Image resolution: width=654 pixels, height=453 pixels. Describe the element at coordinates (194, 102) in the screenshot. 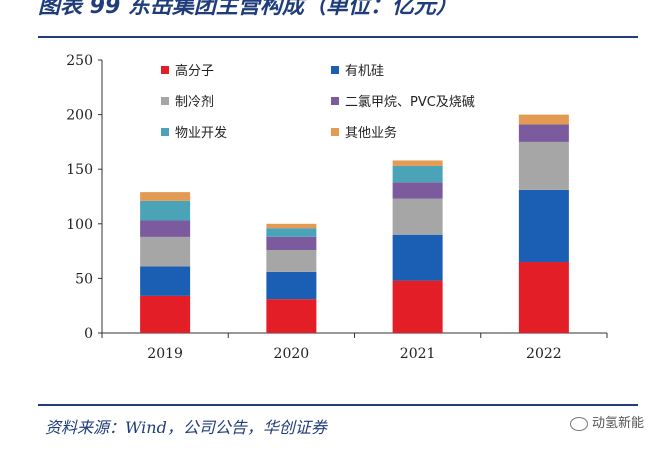

I see `legend-label: 制冷剂` at that location.